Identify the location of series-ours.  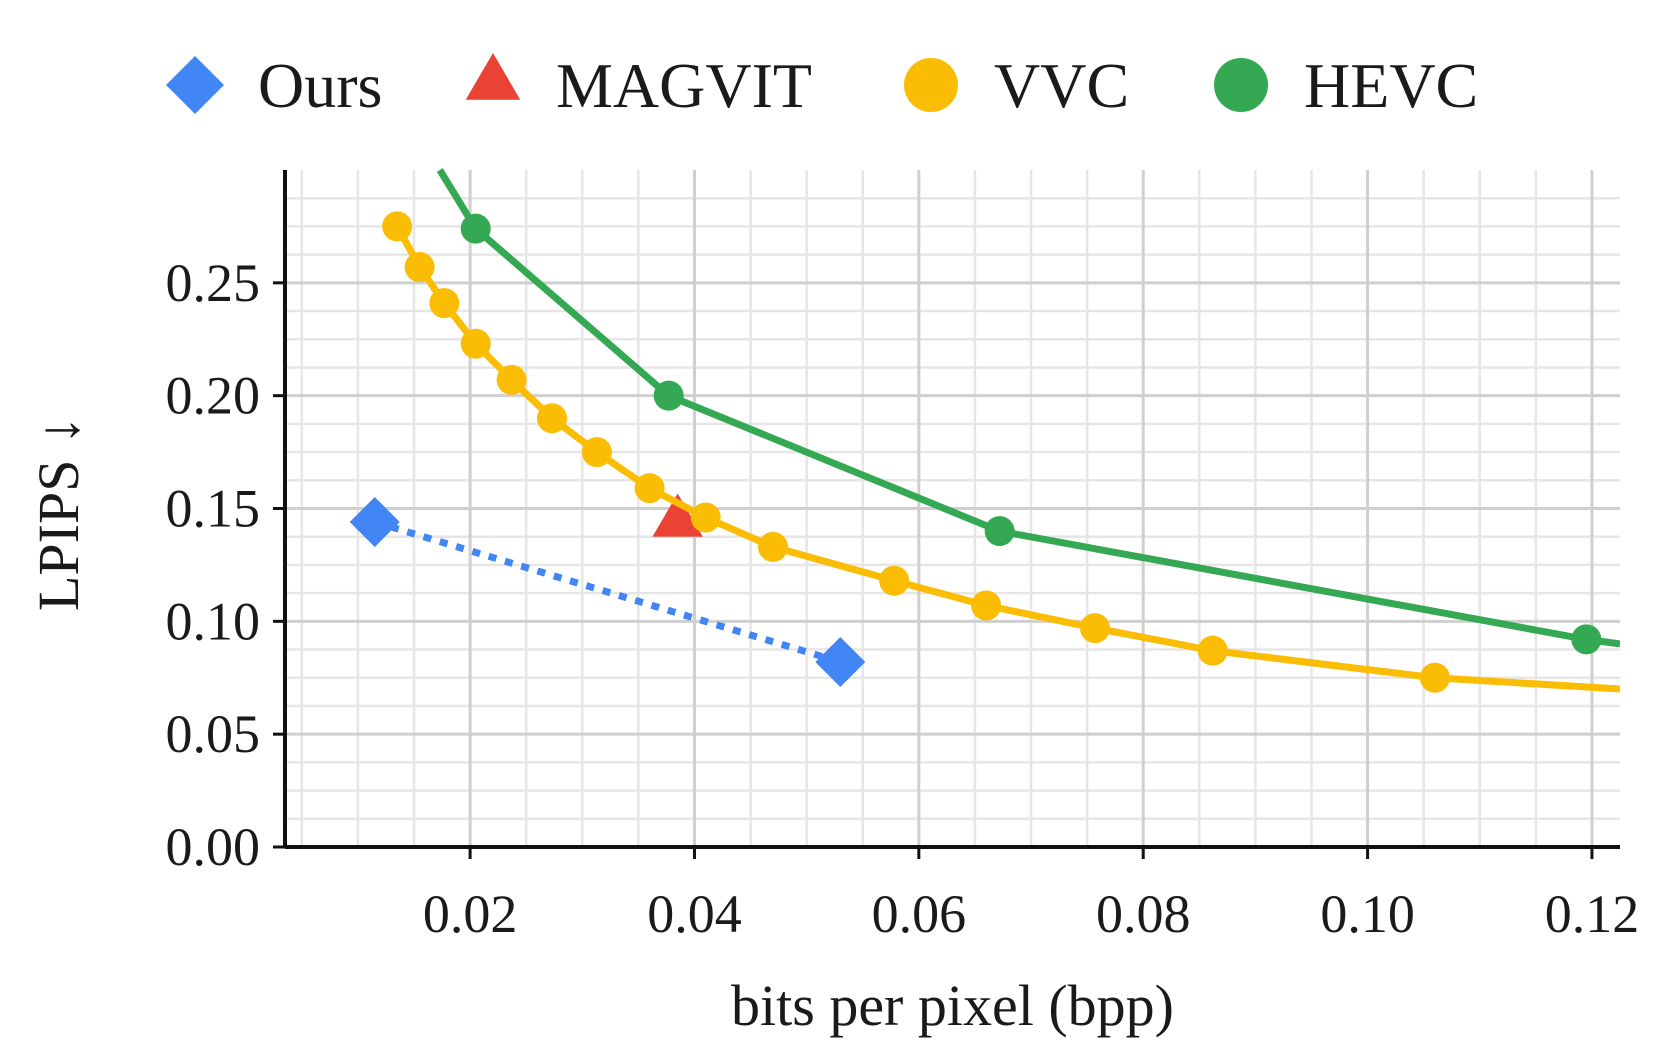
(607, 592).